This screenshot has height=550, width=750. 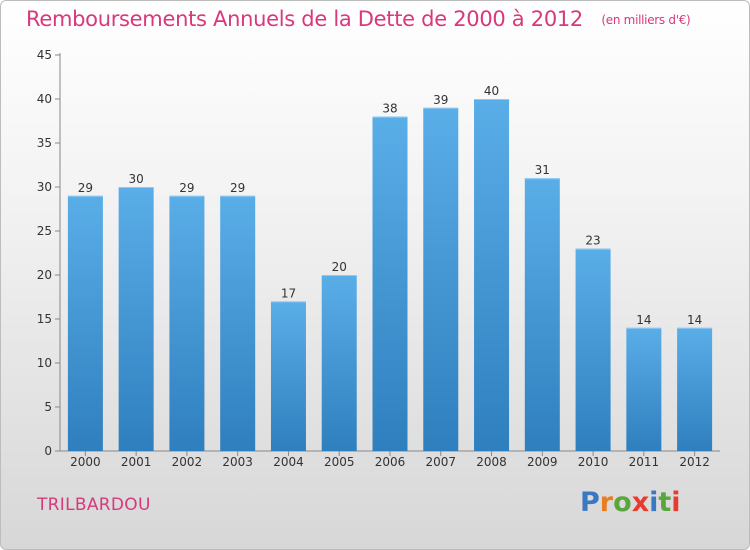 I want to click on x-tick-label: 2000, so click(x=85, y=462).